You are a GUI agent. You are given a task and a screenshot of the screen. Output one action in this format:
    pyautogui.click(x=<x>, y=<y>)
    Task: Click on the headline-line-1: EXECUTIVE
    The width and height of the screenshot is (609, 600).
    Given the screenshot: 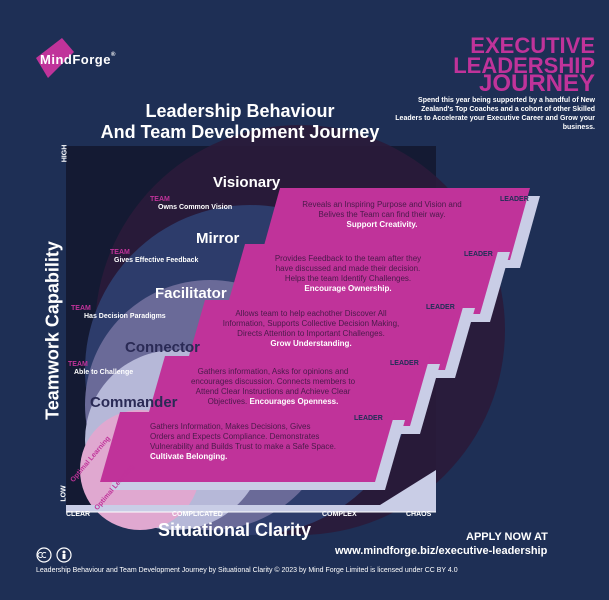 What is the action you would take?
    pyautogui.click(x=532, y=45)
    